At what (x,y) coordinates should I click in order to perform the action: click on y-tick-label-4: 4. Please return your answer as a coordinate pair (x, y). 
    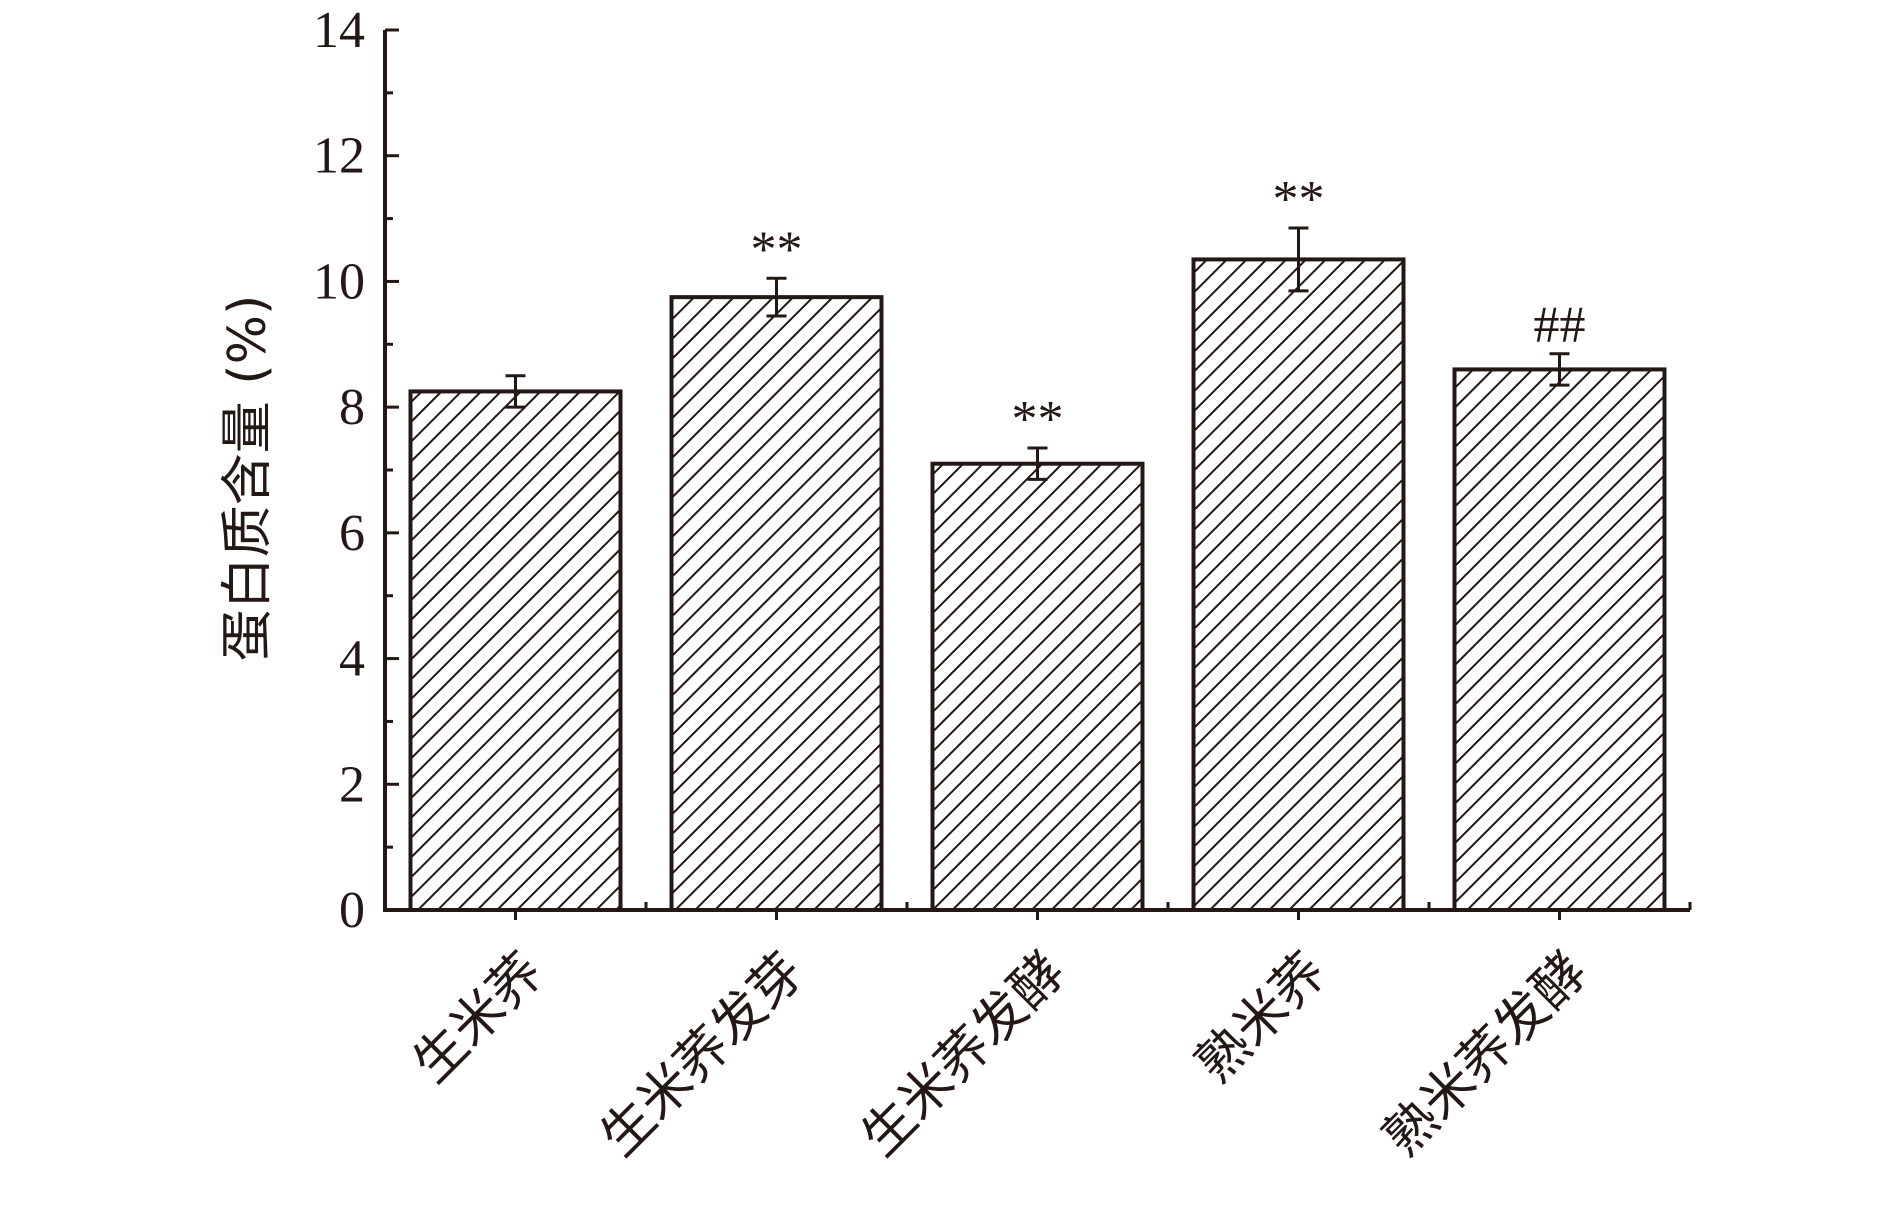
    Looking at the image, I should click on (352, 659).